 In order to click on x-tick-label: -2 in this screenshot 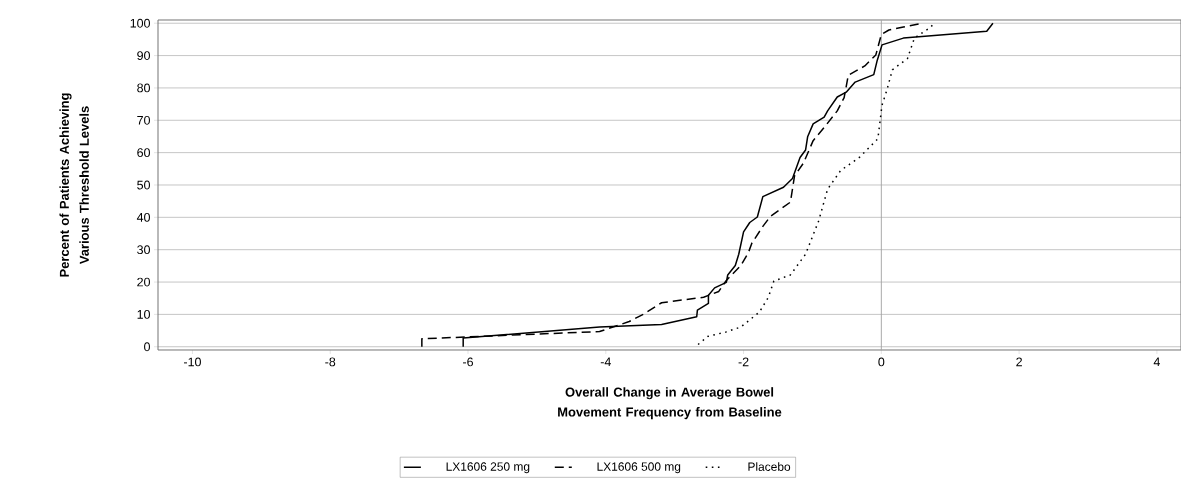, I will do `click(743, 362)`.